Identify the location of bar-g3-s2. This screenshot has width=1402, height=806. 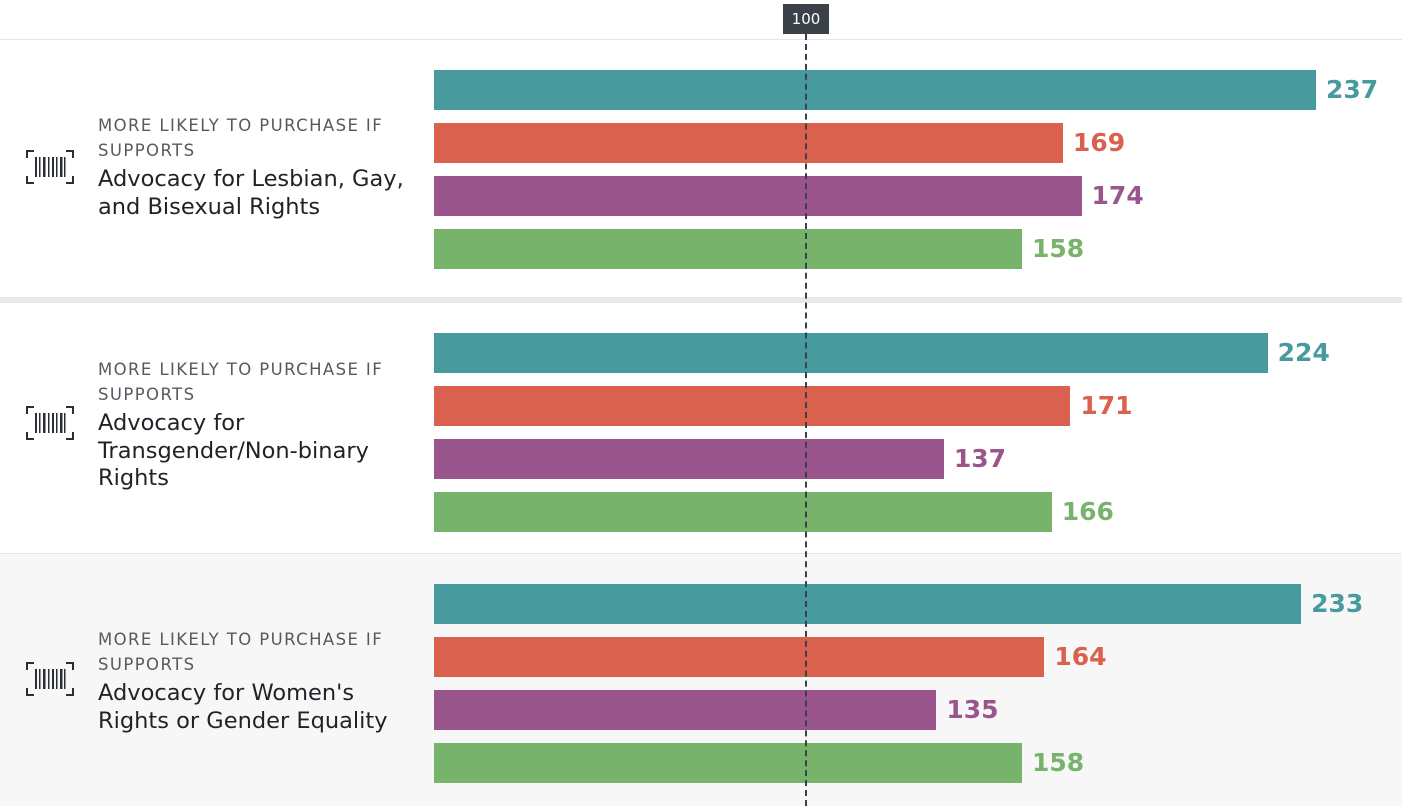
(739, 657).